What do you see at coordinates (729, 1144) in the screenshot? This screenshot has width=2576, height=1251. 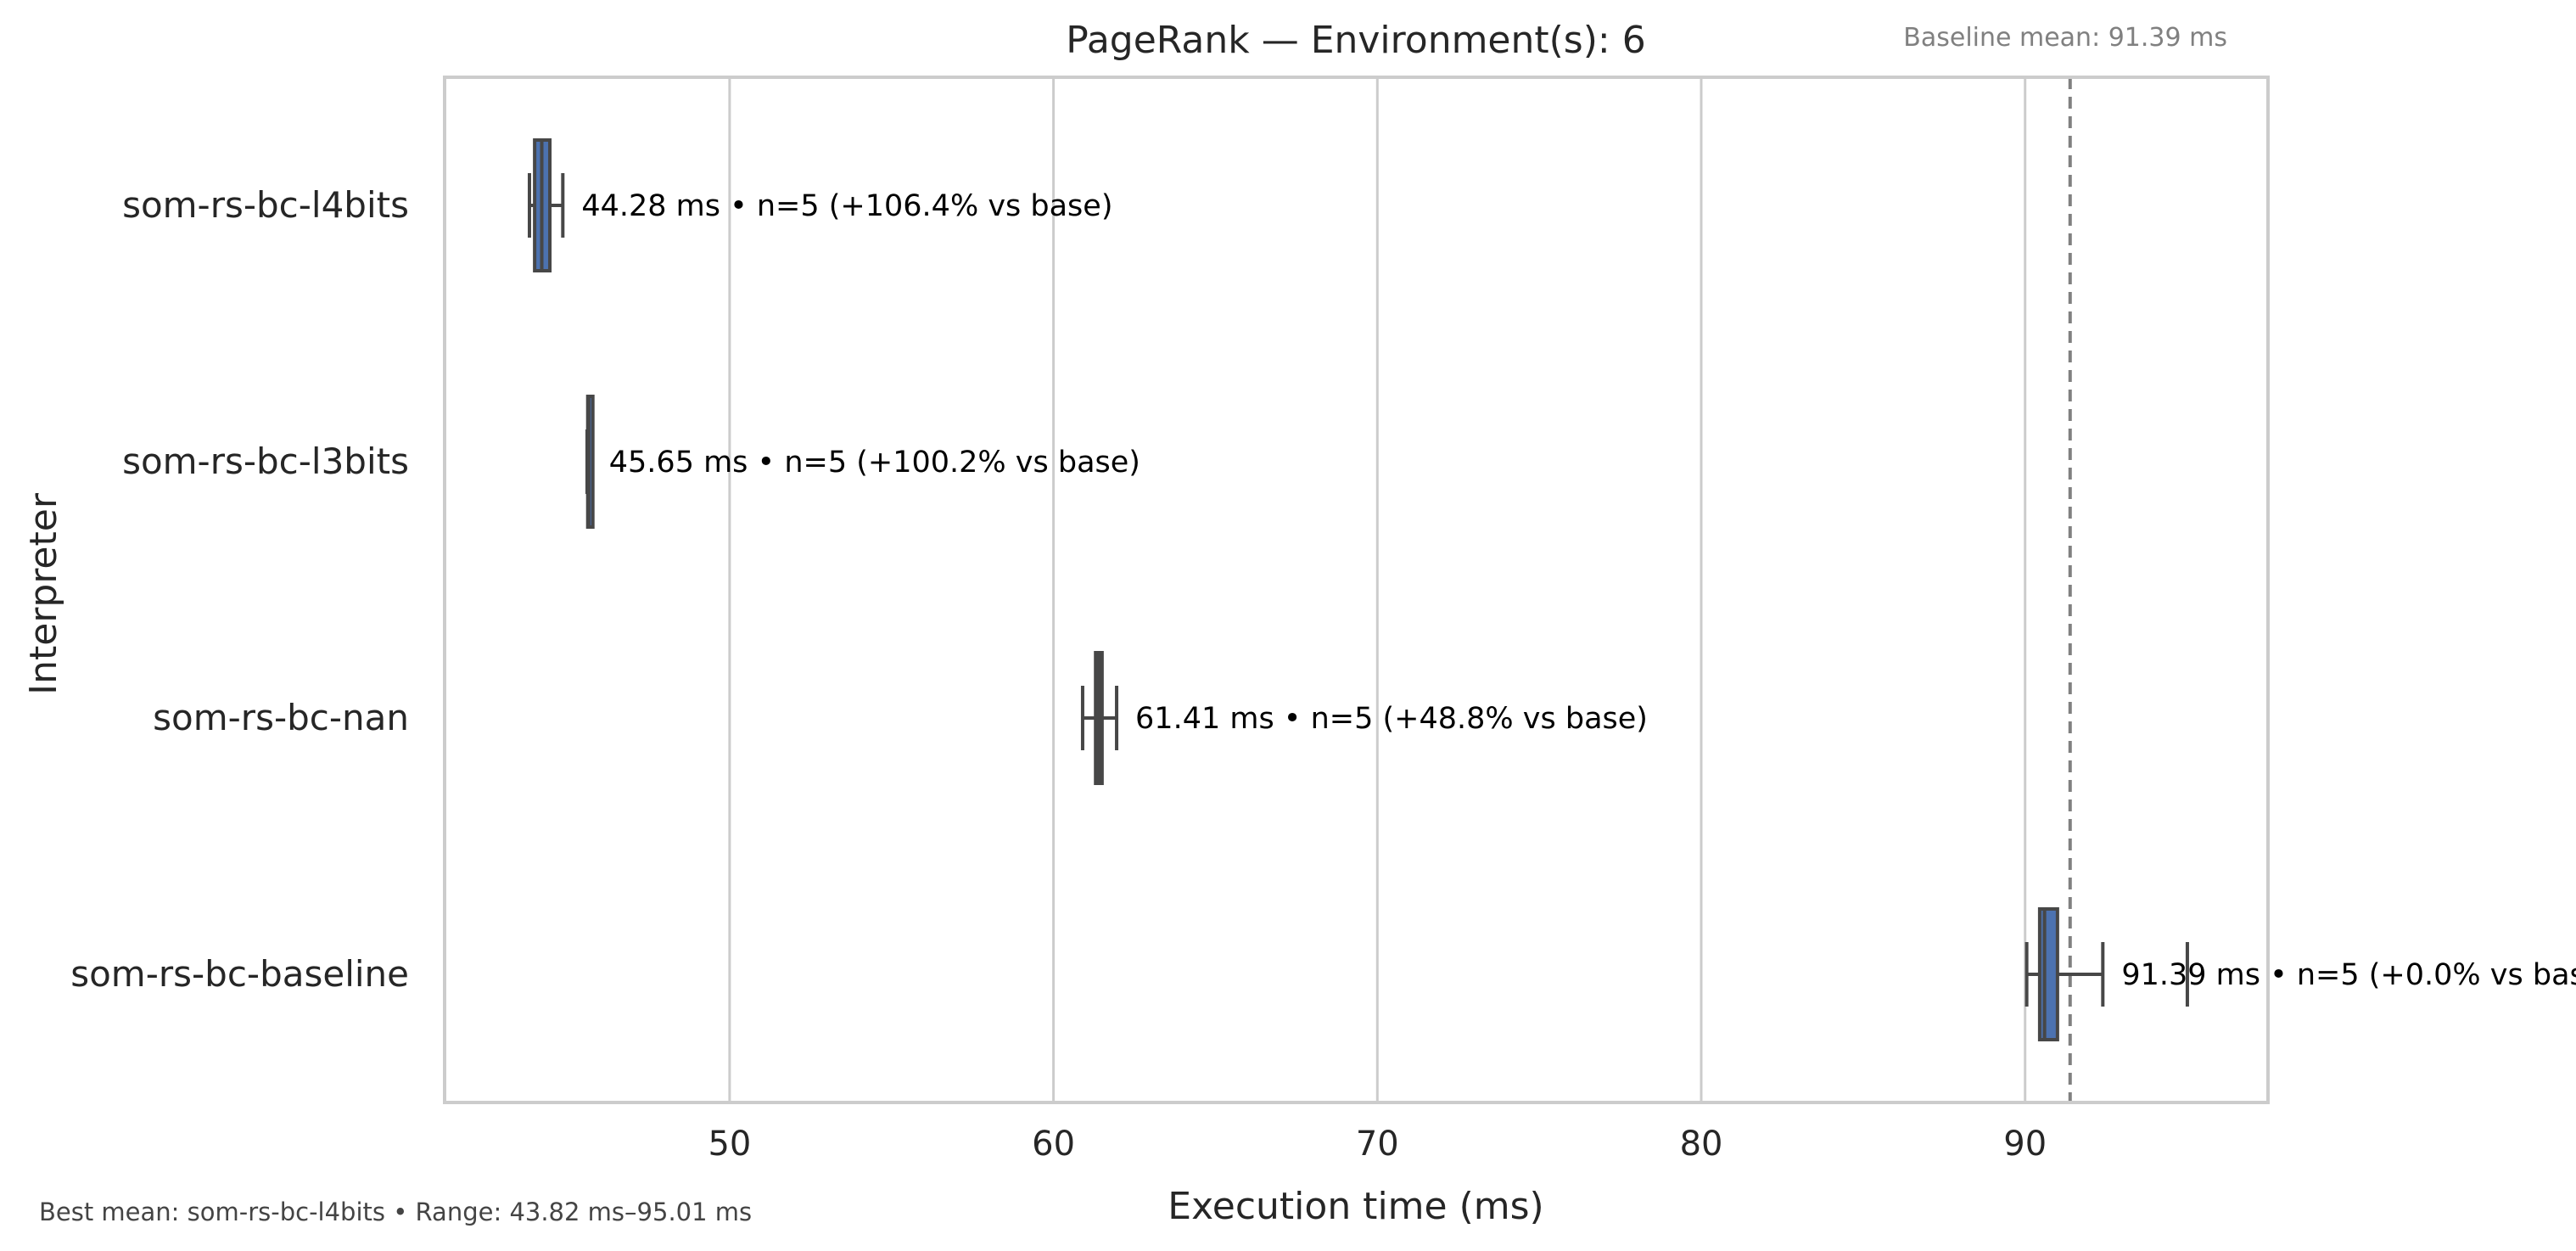 I see `x-tick-label: 50` at bounding box center [729, 1144].